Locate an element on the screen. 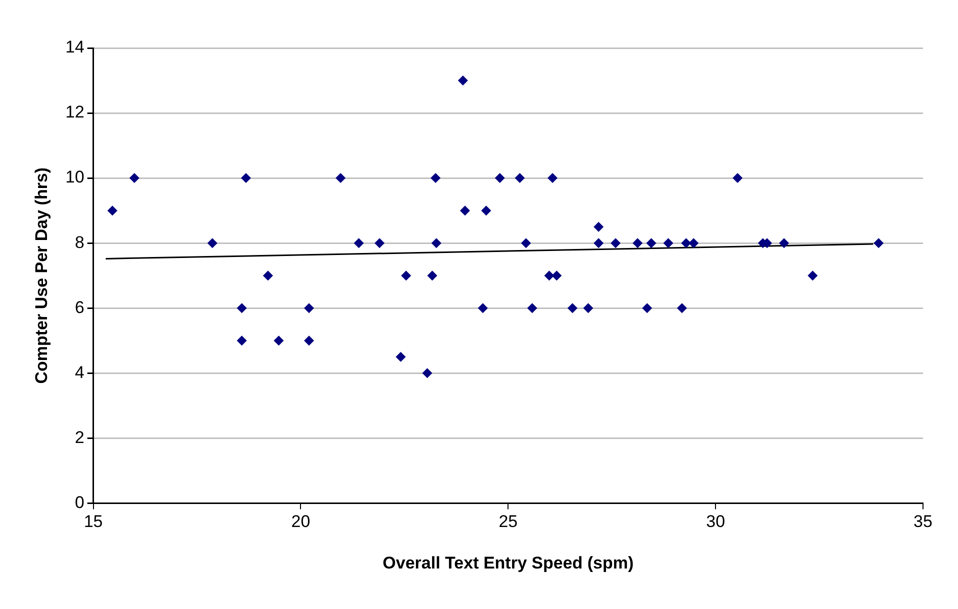  x-tick-label: 25 is located at coordinates (508, 522).